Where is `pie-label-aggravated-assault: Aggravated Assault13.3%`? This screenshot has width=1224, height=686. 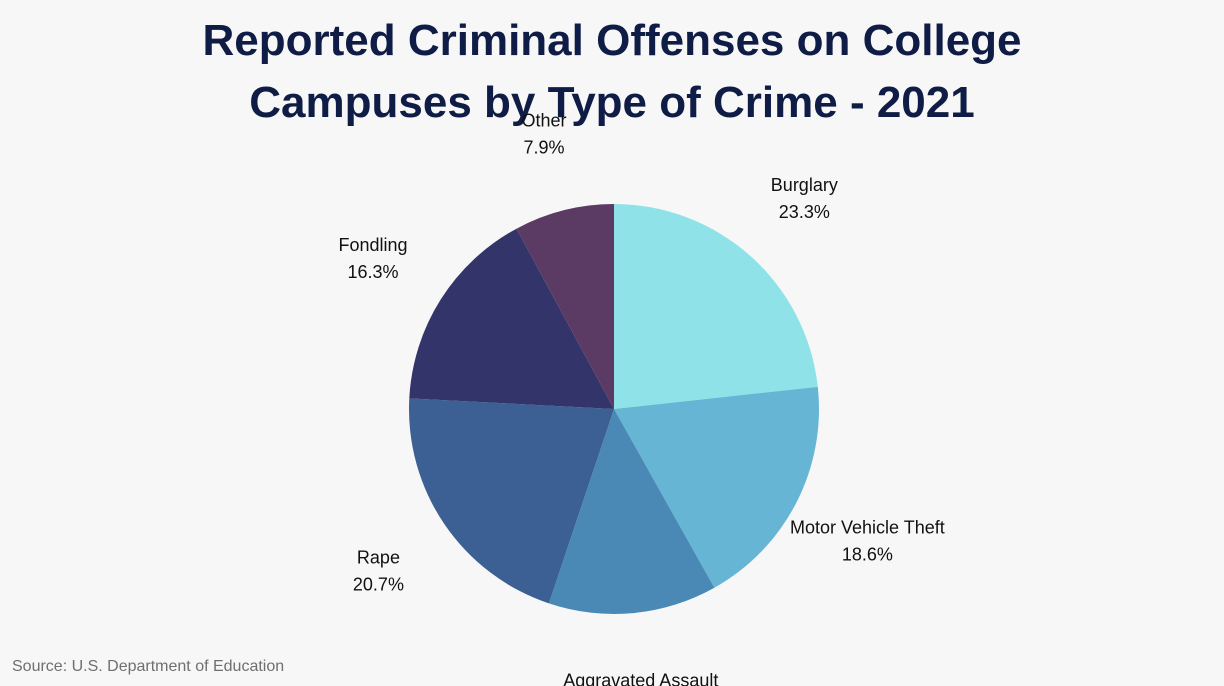
pie-label-aggravated-assault: Aggravated Assault13.3% is located at coordinates (640, 678).